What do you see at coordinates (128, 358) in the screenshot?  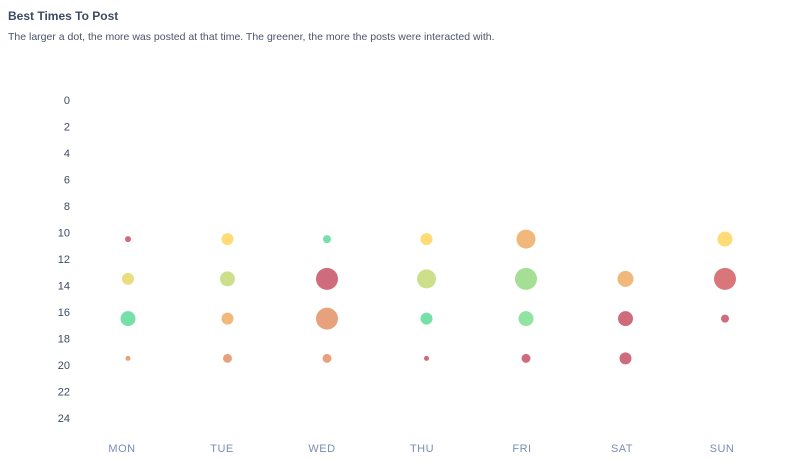 I see `data-point-mon-19.5` at bounding box center [128, 358].